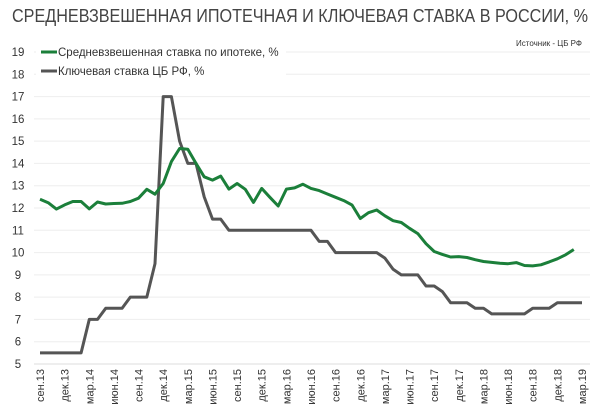  What do you see at coordinates (140, 385) in the screenshot?
I see `x-tick-label: сен.14` at bounding box center [140, 385].